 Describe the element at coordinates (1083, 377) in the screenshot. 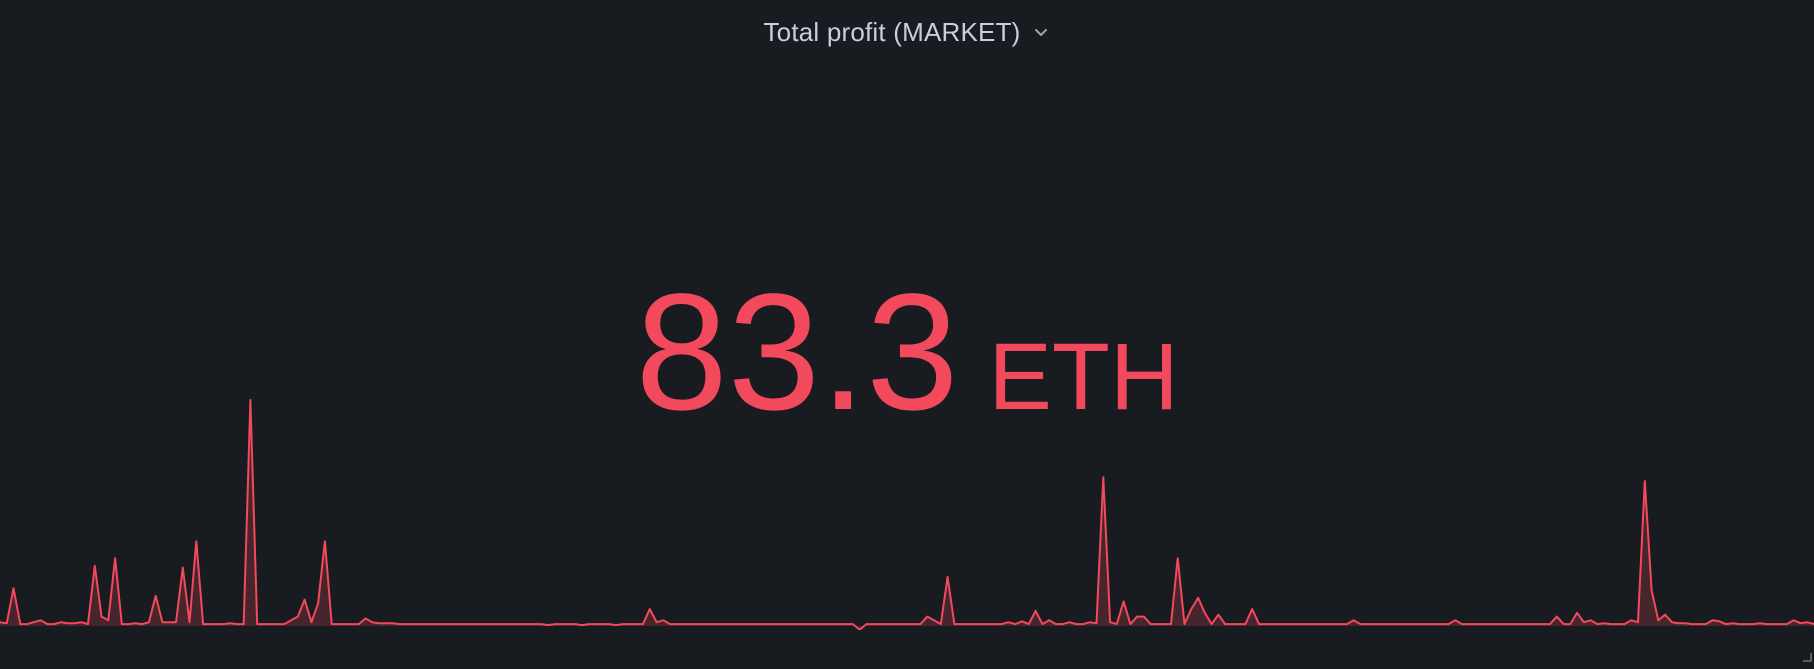

I see `stat-unit: ETH` at that location.